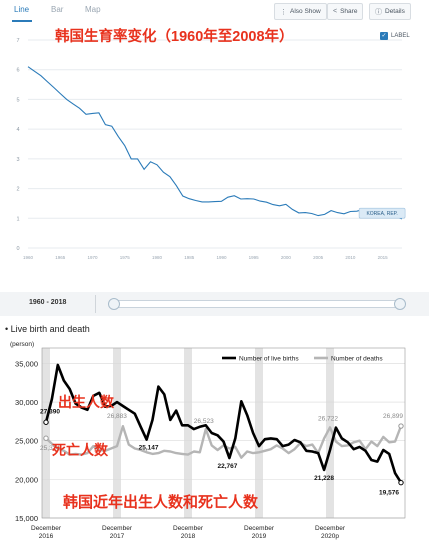  Describe the element at coordinates (22, 9) in the screenshot. I see `tab-line: Line` at that location.